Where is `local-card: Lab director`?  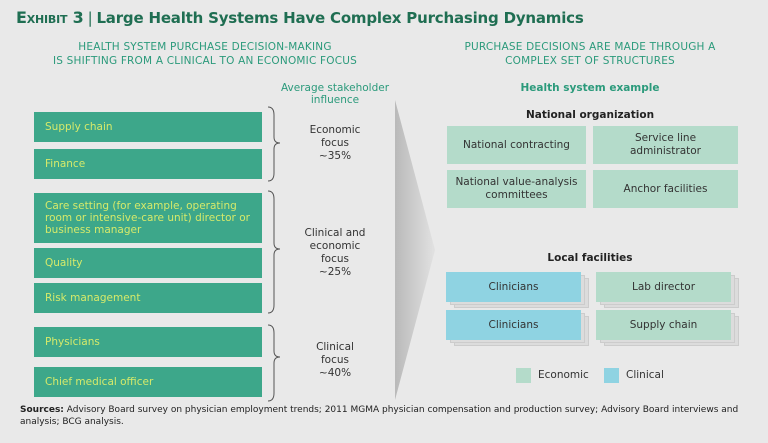 local-card: Lab director is located at coordinates (667, 290).